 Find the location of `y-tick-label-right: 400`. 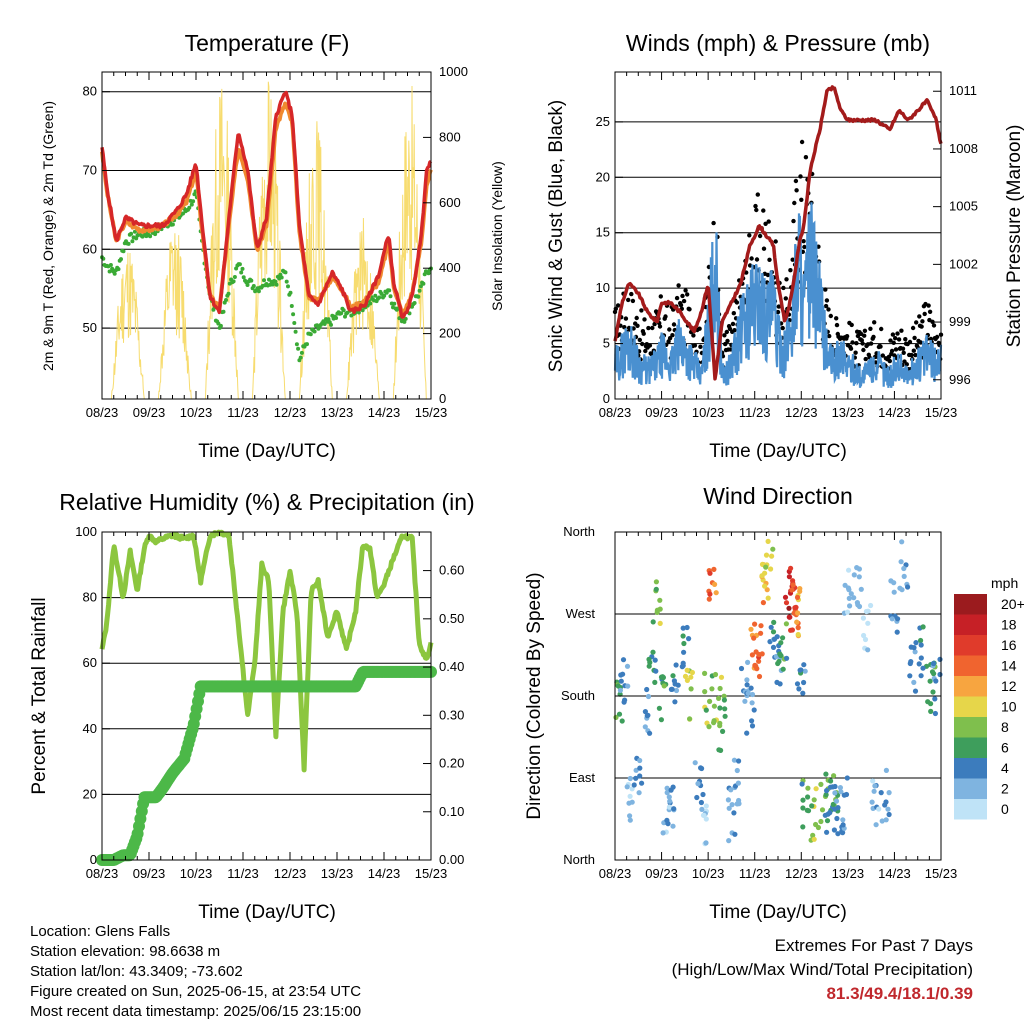

y-tick-label-right: 400 is located at coordinates (450, 267).